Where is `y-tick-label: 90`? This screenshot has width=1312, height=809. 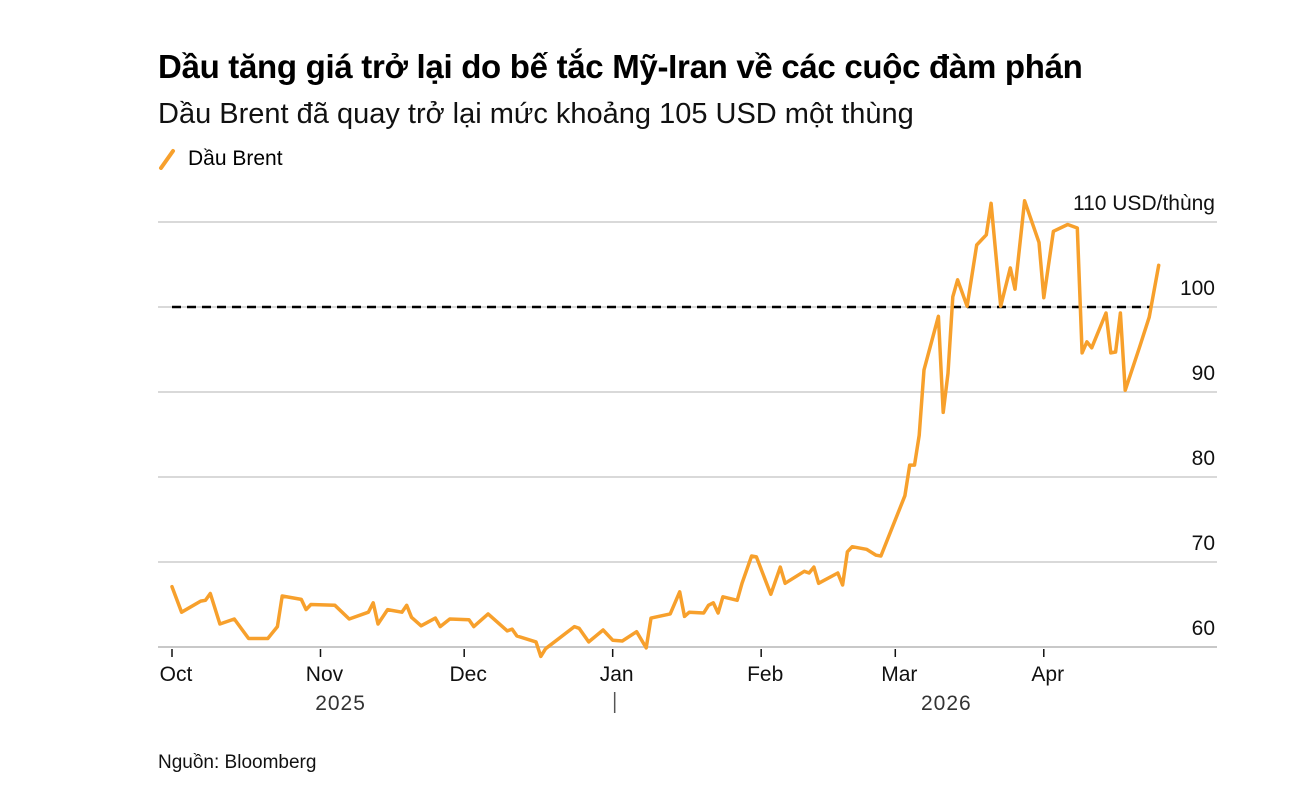
y-tick-label: 90 is located at coordinates (1203, 373).